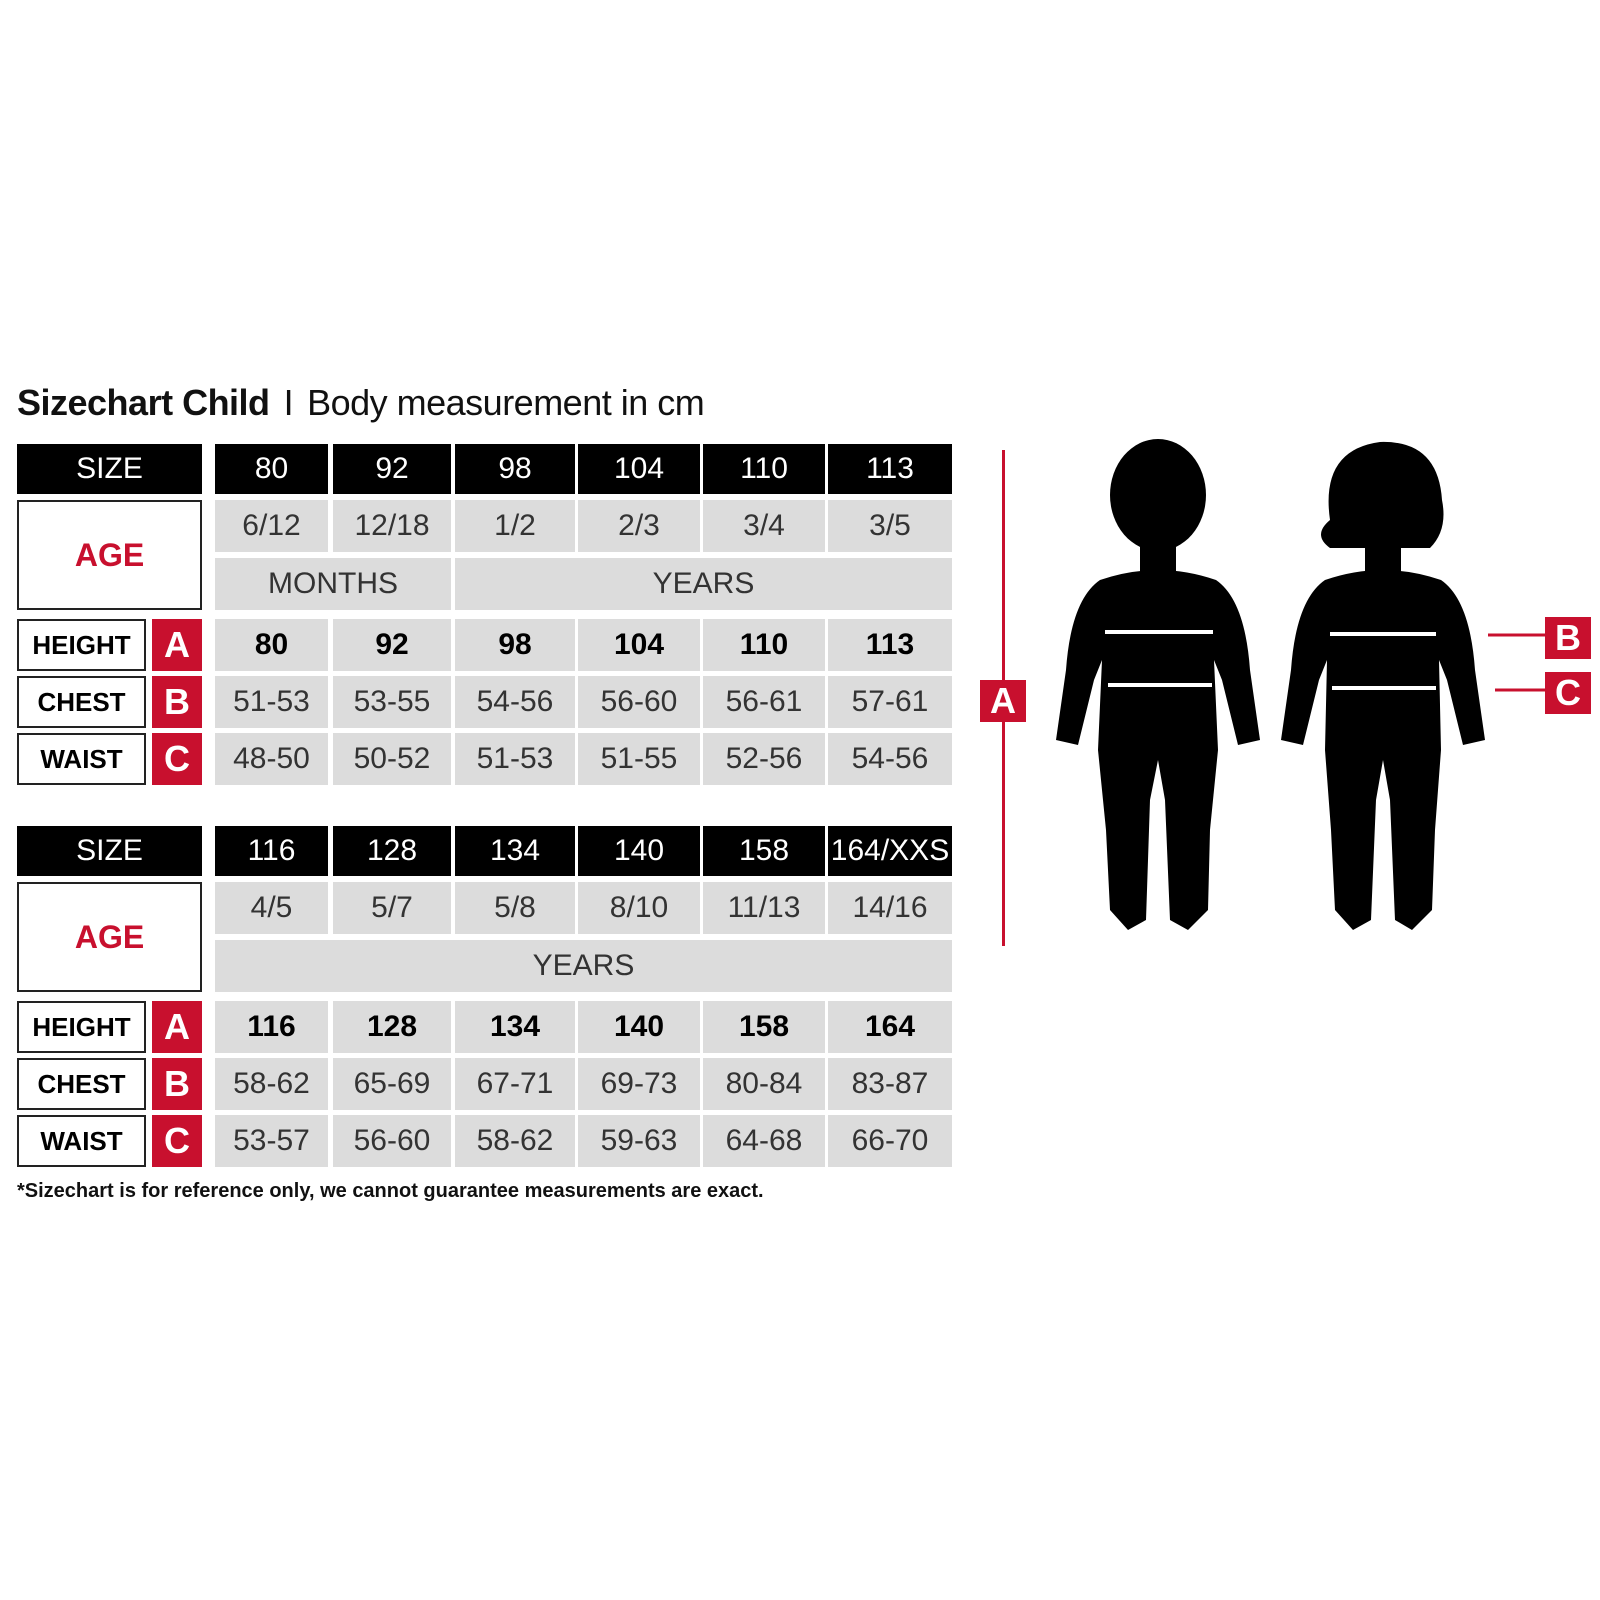 This screenshot has width=1600, height=1600. I want to click on measurement-cell: 50-52, so click(392, 759).